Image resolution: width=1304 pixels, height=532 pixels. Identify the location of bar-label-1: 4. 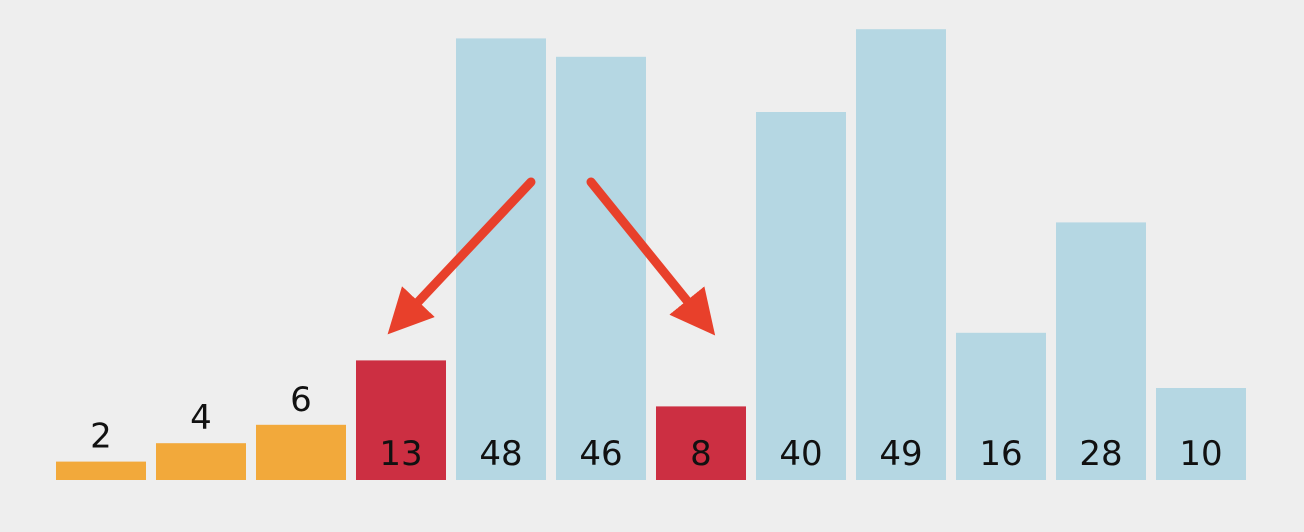
(201, 418).